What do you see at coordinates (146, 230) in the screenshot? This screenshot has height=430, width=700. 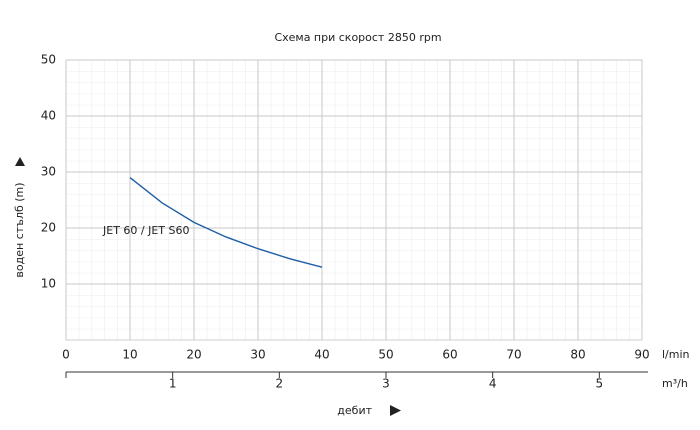 I see `series-label: JET 60 / JET S60` at bounding box center [146, 230].